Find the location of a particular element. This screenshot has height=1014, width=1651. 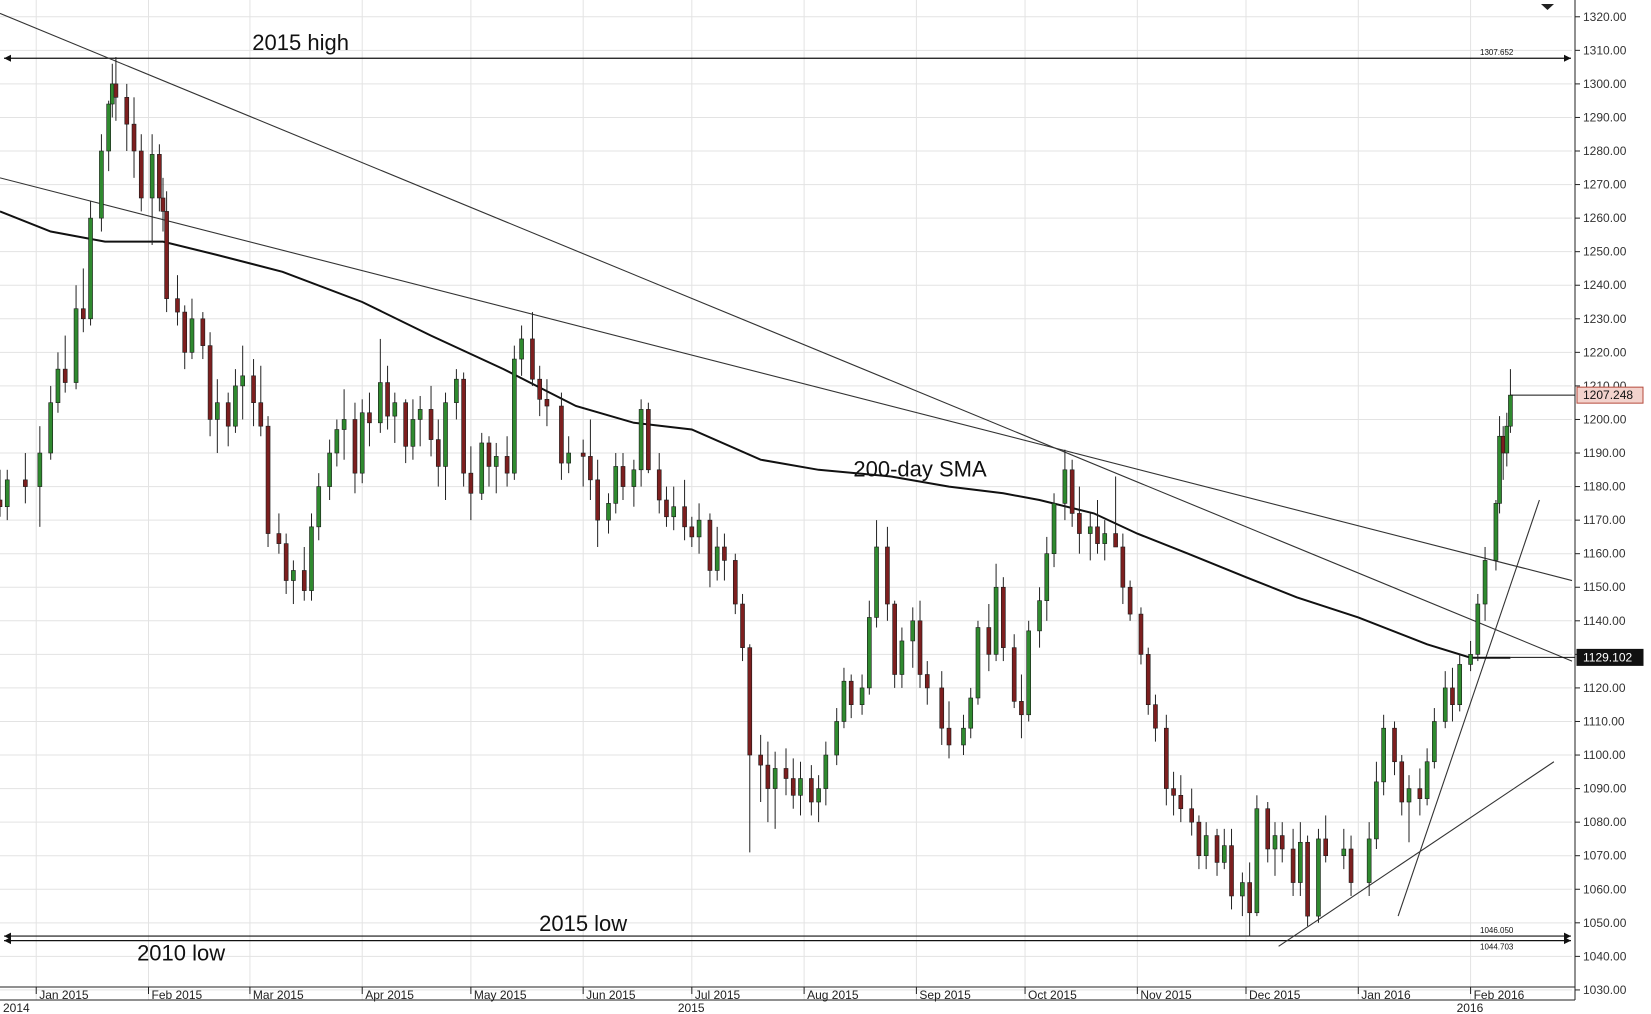

price-tags: 1207.248 1129.102 is located at coordinates (1577, 526).